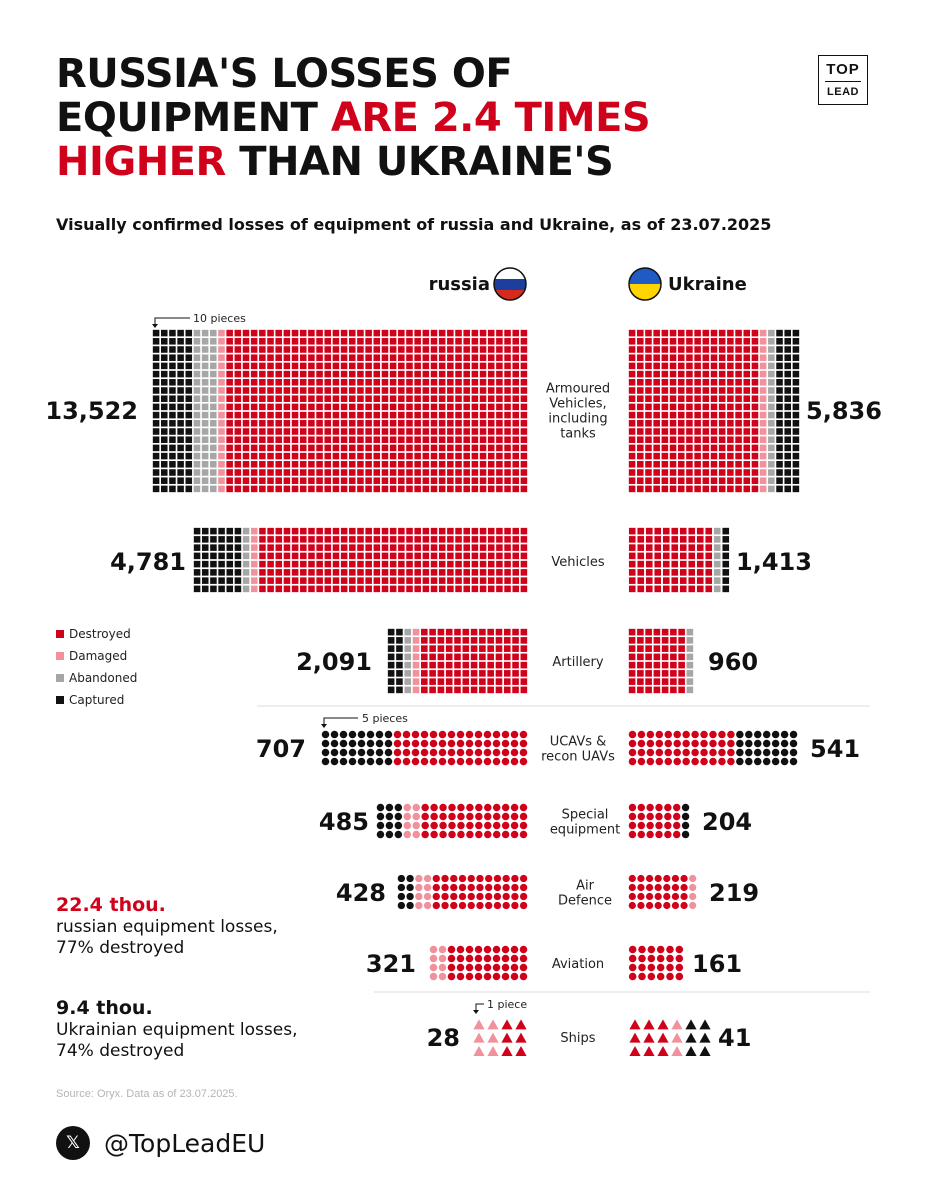  Describe the element at coordinates (160, 1143) in the screenshot. I see `social-handle: 𝕏 @TopLeadEU` at that location.